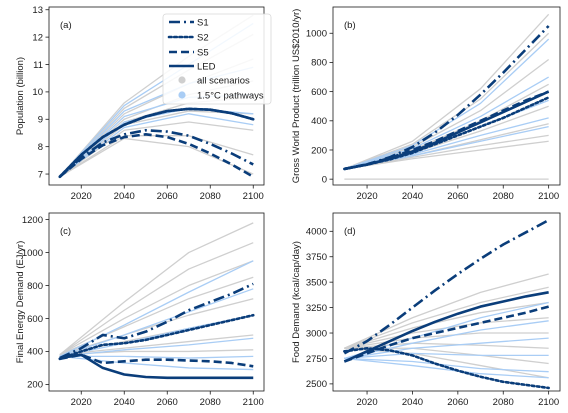 This screenshot has height=413, width=568. Describe the element at coordinates (20, 302) in the screenshot. I see `y-axis-label: Final Energy Demand (EJ/yr)` at that location.